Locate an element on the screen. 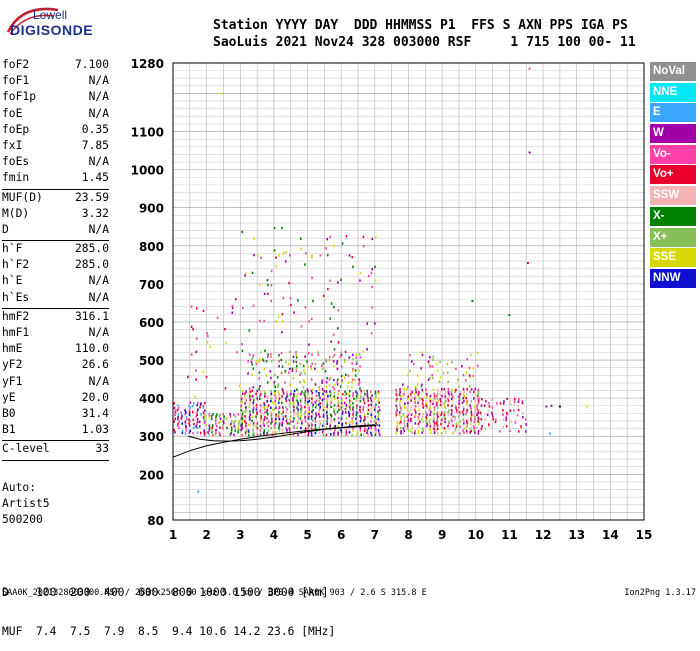  param-label: foEs is located at coordinates (16, 162).